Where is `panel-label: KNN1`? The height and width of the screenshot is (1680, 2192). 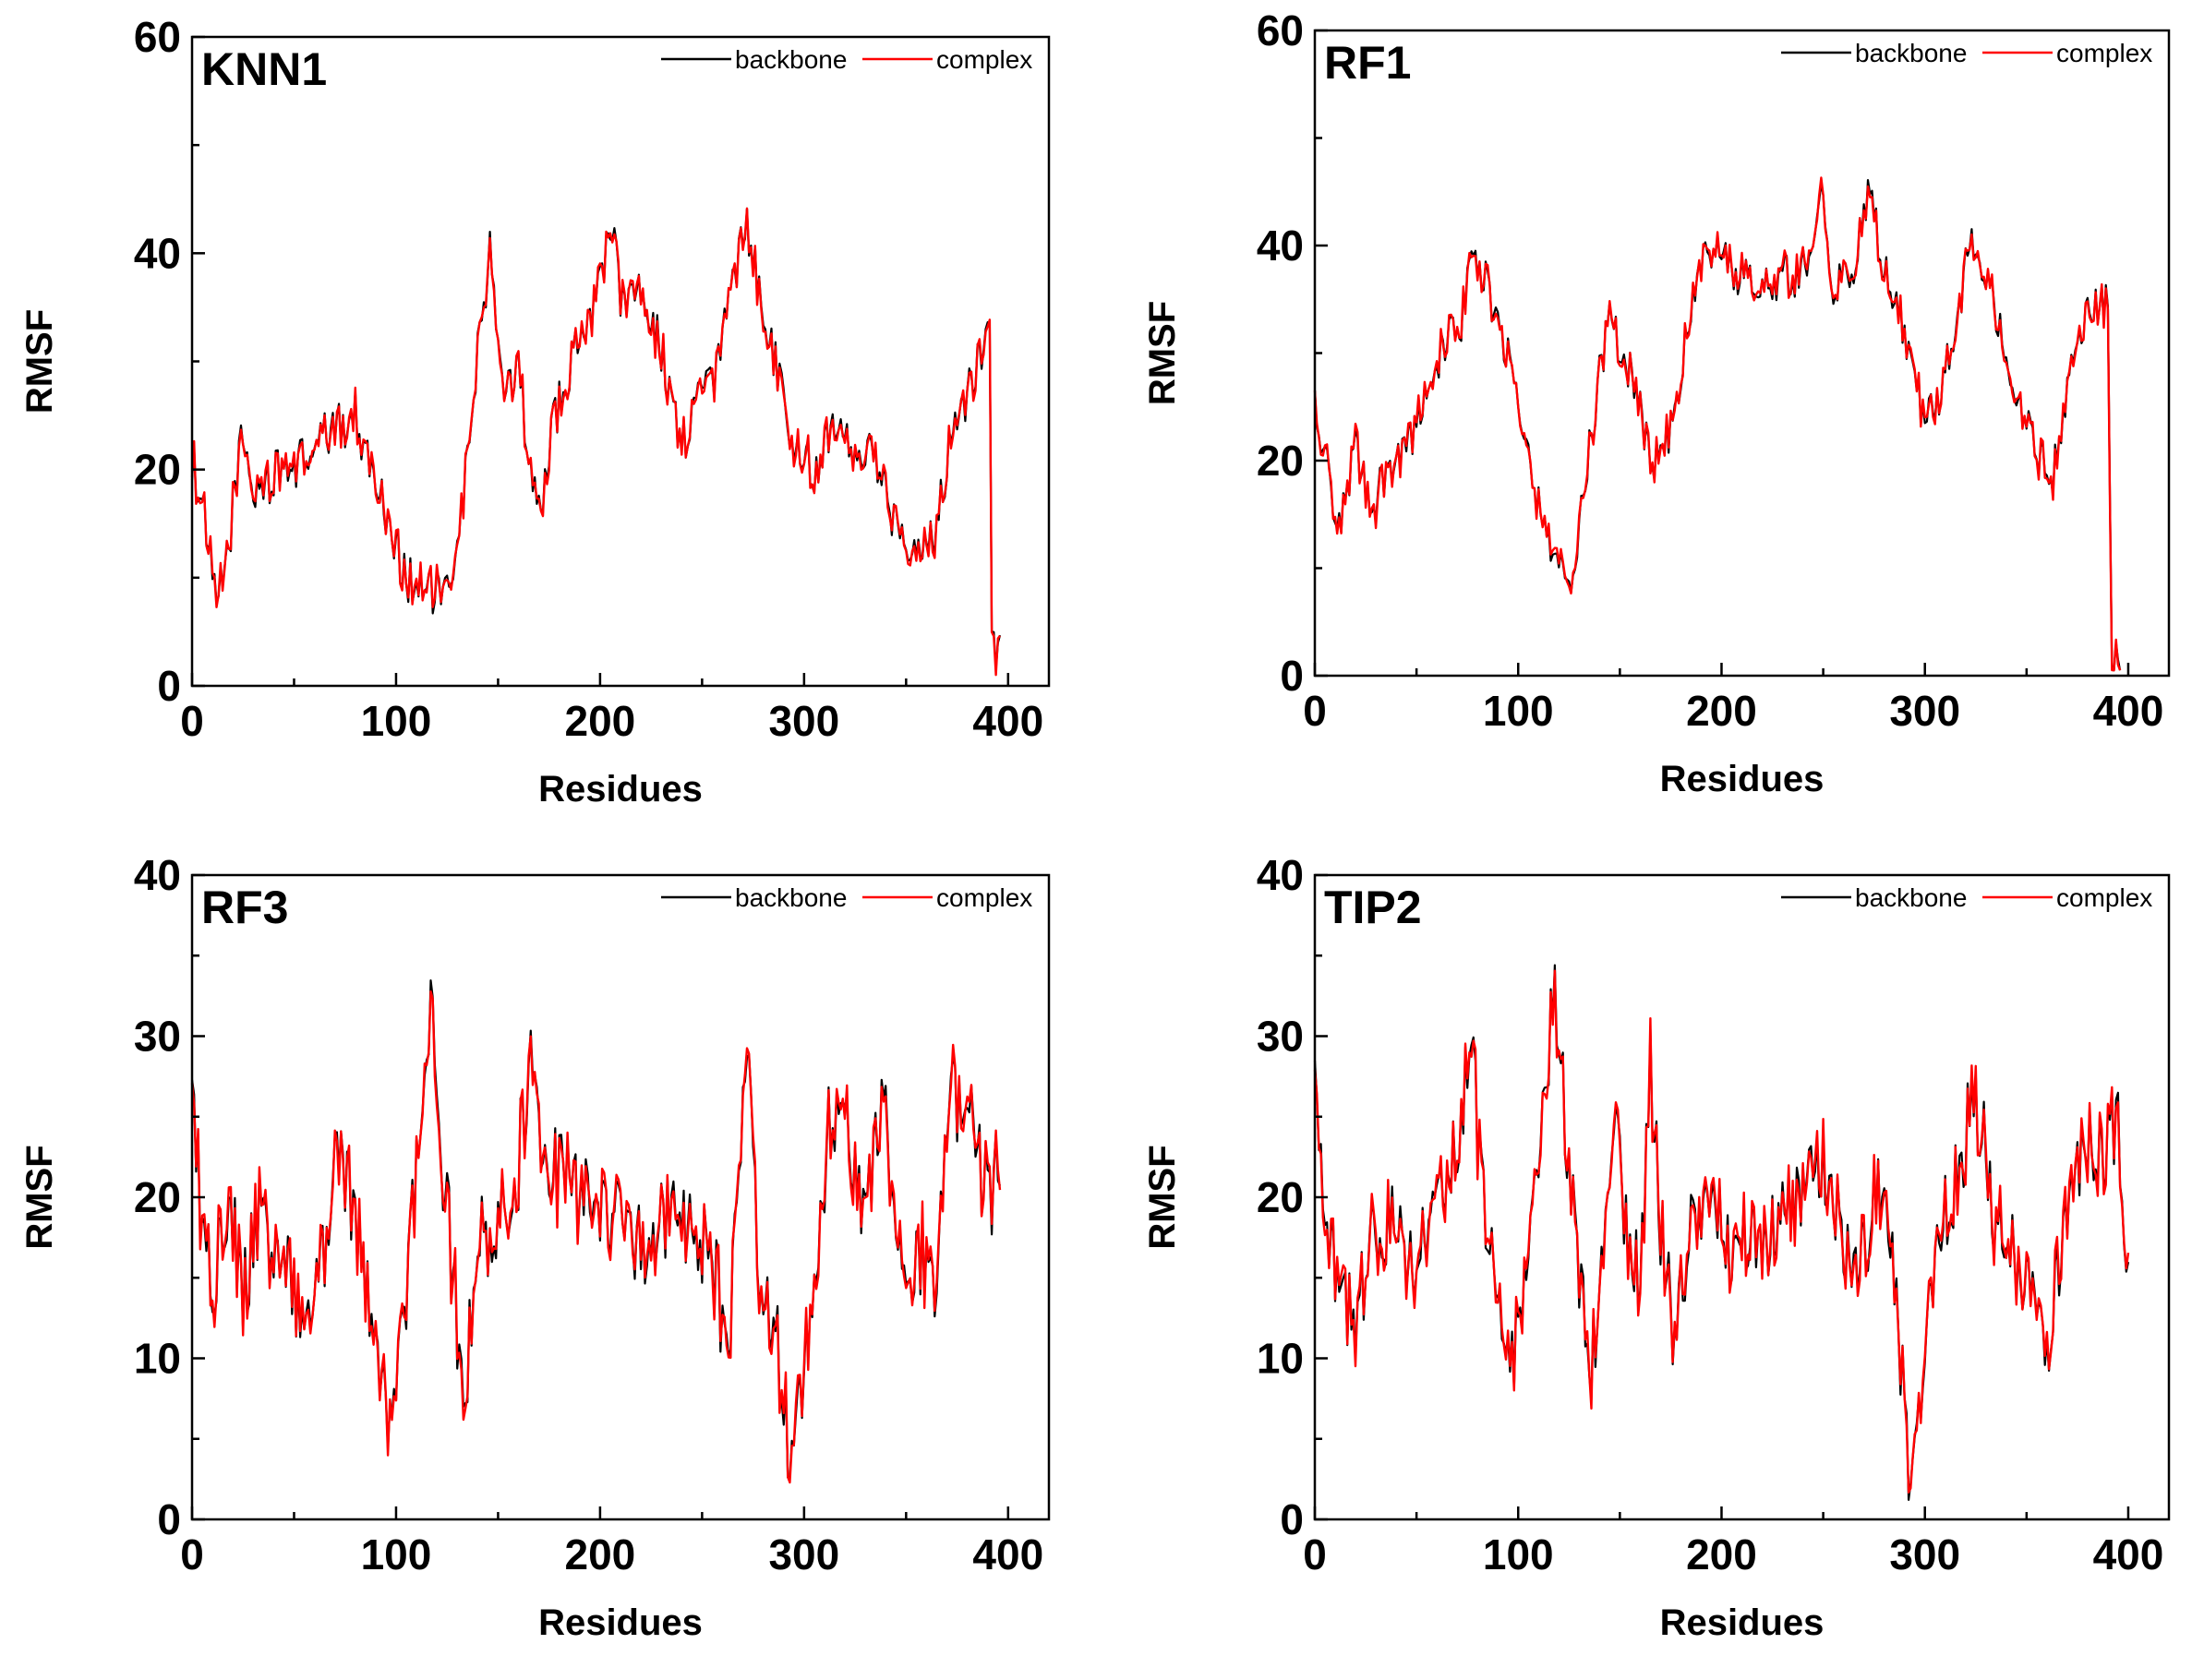
panel-label: KNN1 is located at coordinates (264, 69).